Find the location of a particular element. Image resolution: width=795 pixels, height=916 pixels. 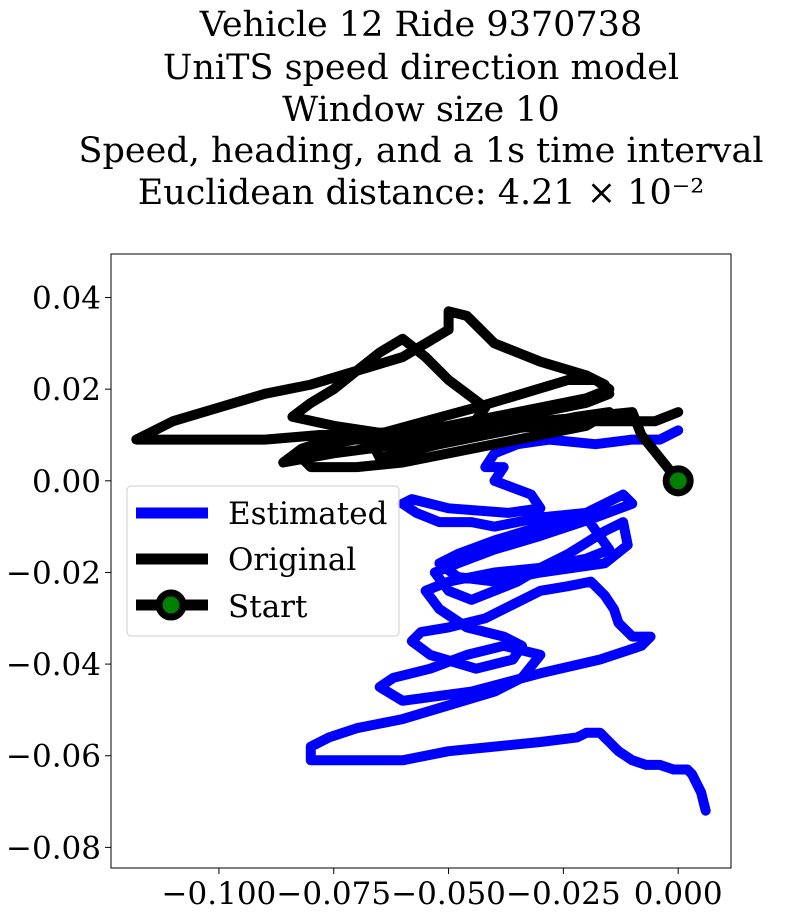

title-line-2: UniTS speed direction model is located at coordinates (421, 68).